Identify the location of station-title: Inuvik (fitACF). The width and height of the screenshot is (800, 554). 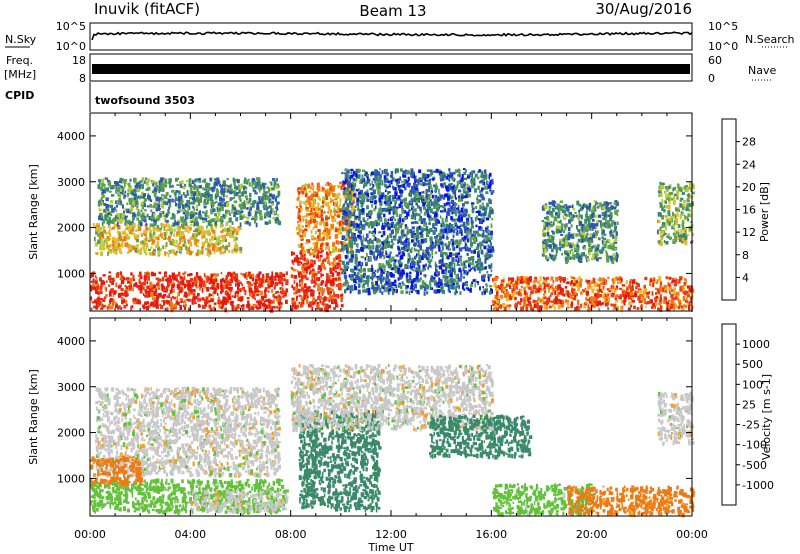
(147, 9).